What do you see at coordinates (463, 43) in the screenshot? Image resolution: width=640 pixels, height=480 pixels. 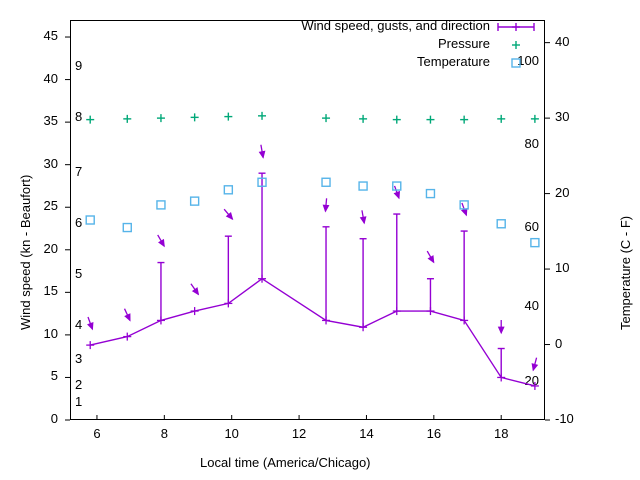 I see `legend-label-2: Pressure` at bounding box center [463, 43].